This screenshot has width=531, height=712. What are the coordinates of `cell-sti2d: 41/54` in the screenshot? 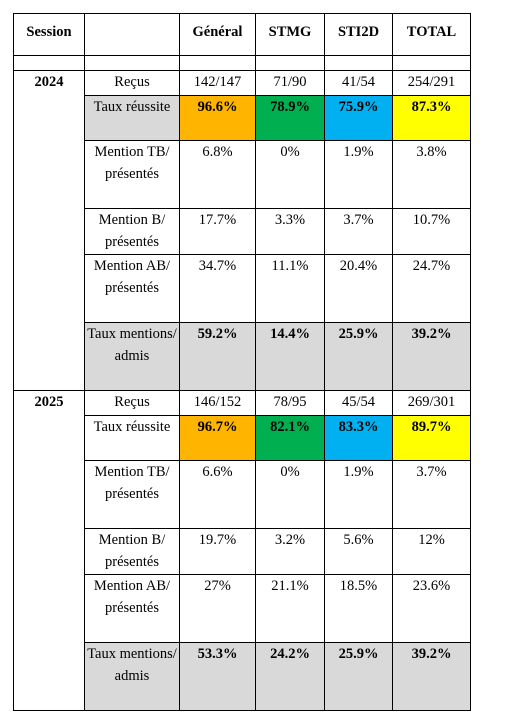 It's located at (358, 83).